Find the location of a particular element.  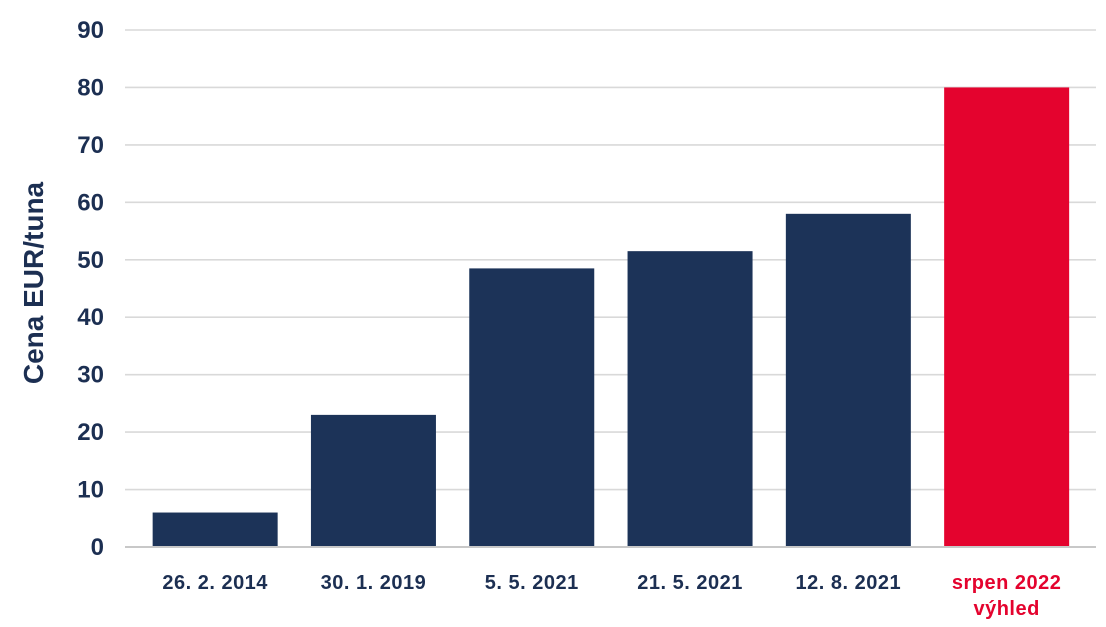

y-tick-label: 30 is located at coordinates (90, 375).